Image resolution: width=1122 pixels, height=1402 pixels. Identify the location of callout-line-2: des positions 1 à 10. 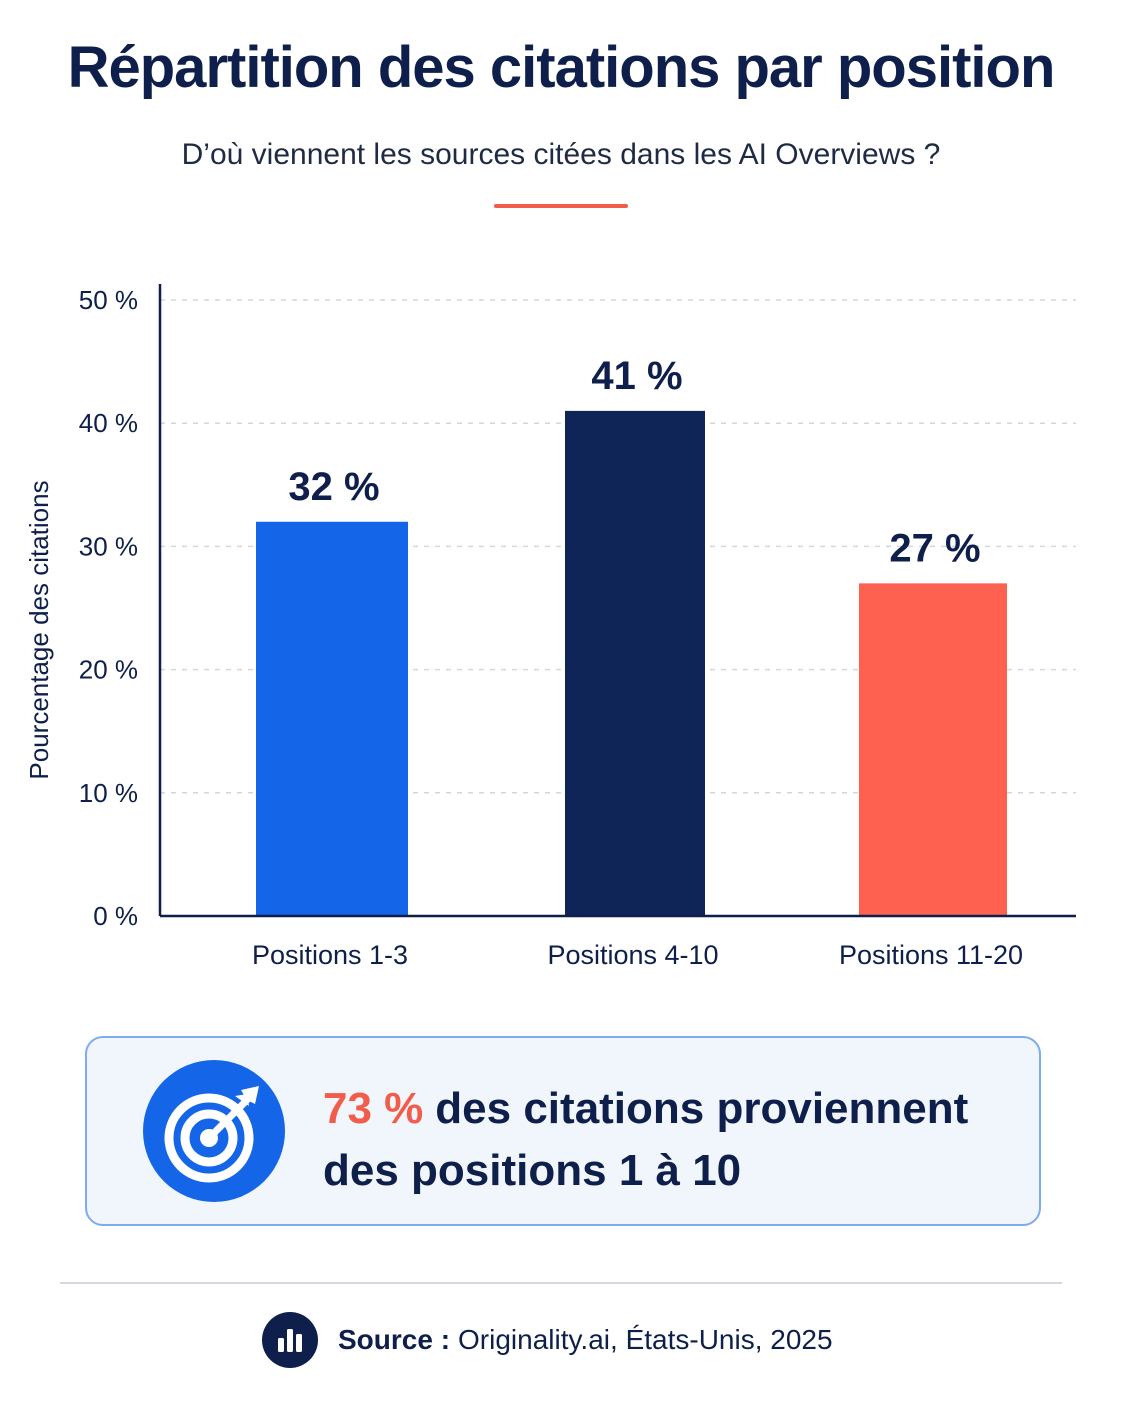
(532, 1170).